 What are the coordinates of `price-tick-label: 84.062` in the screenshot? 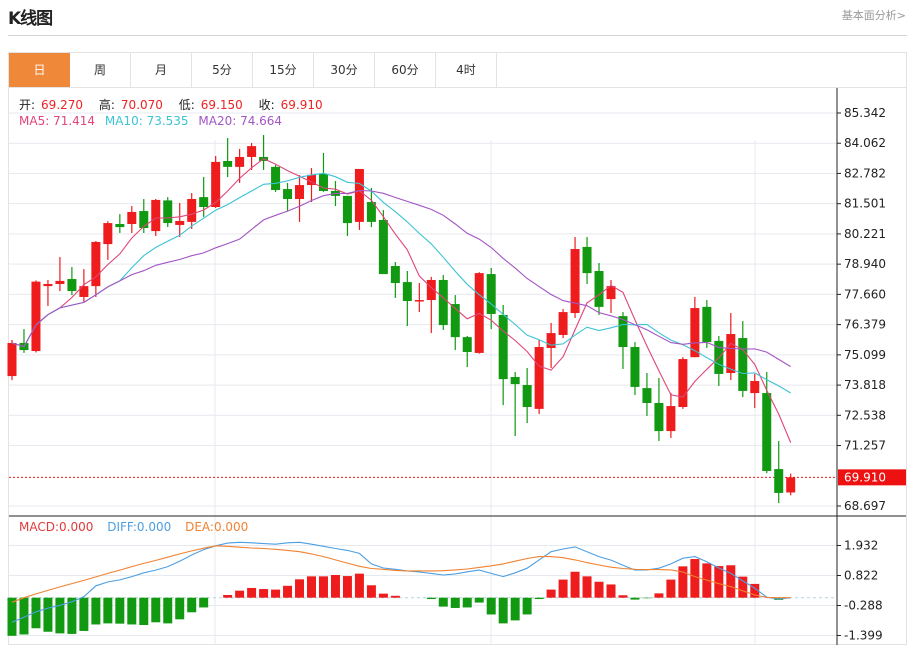 It's located at (865, 143).